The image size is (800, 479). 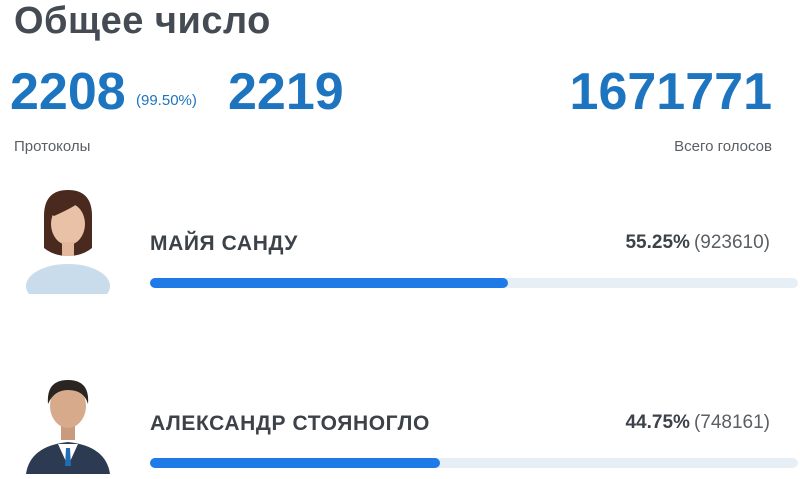 What do you see at coordinates (142, 21) in the screenshot?
I see `page-title: Общее число` at bounding box center [142, 21].